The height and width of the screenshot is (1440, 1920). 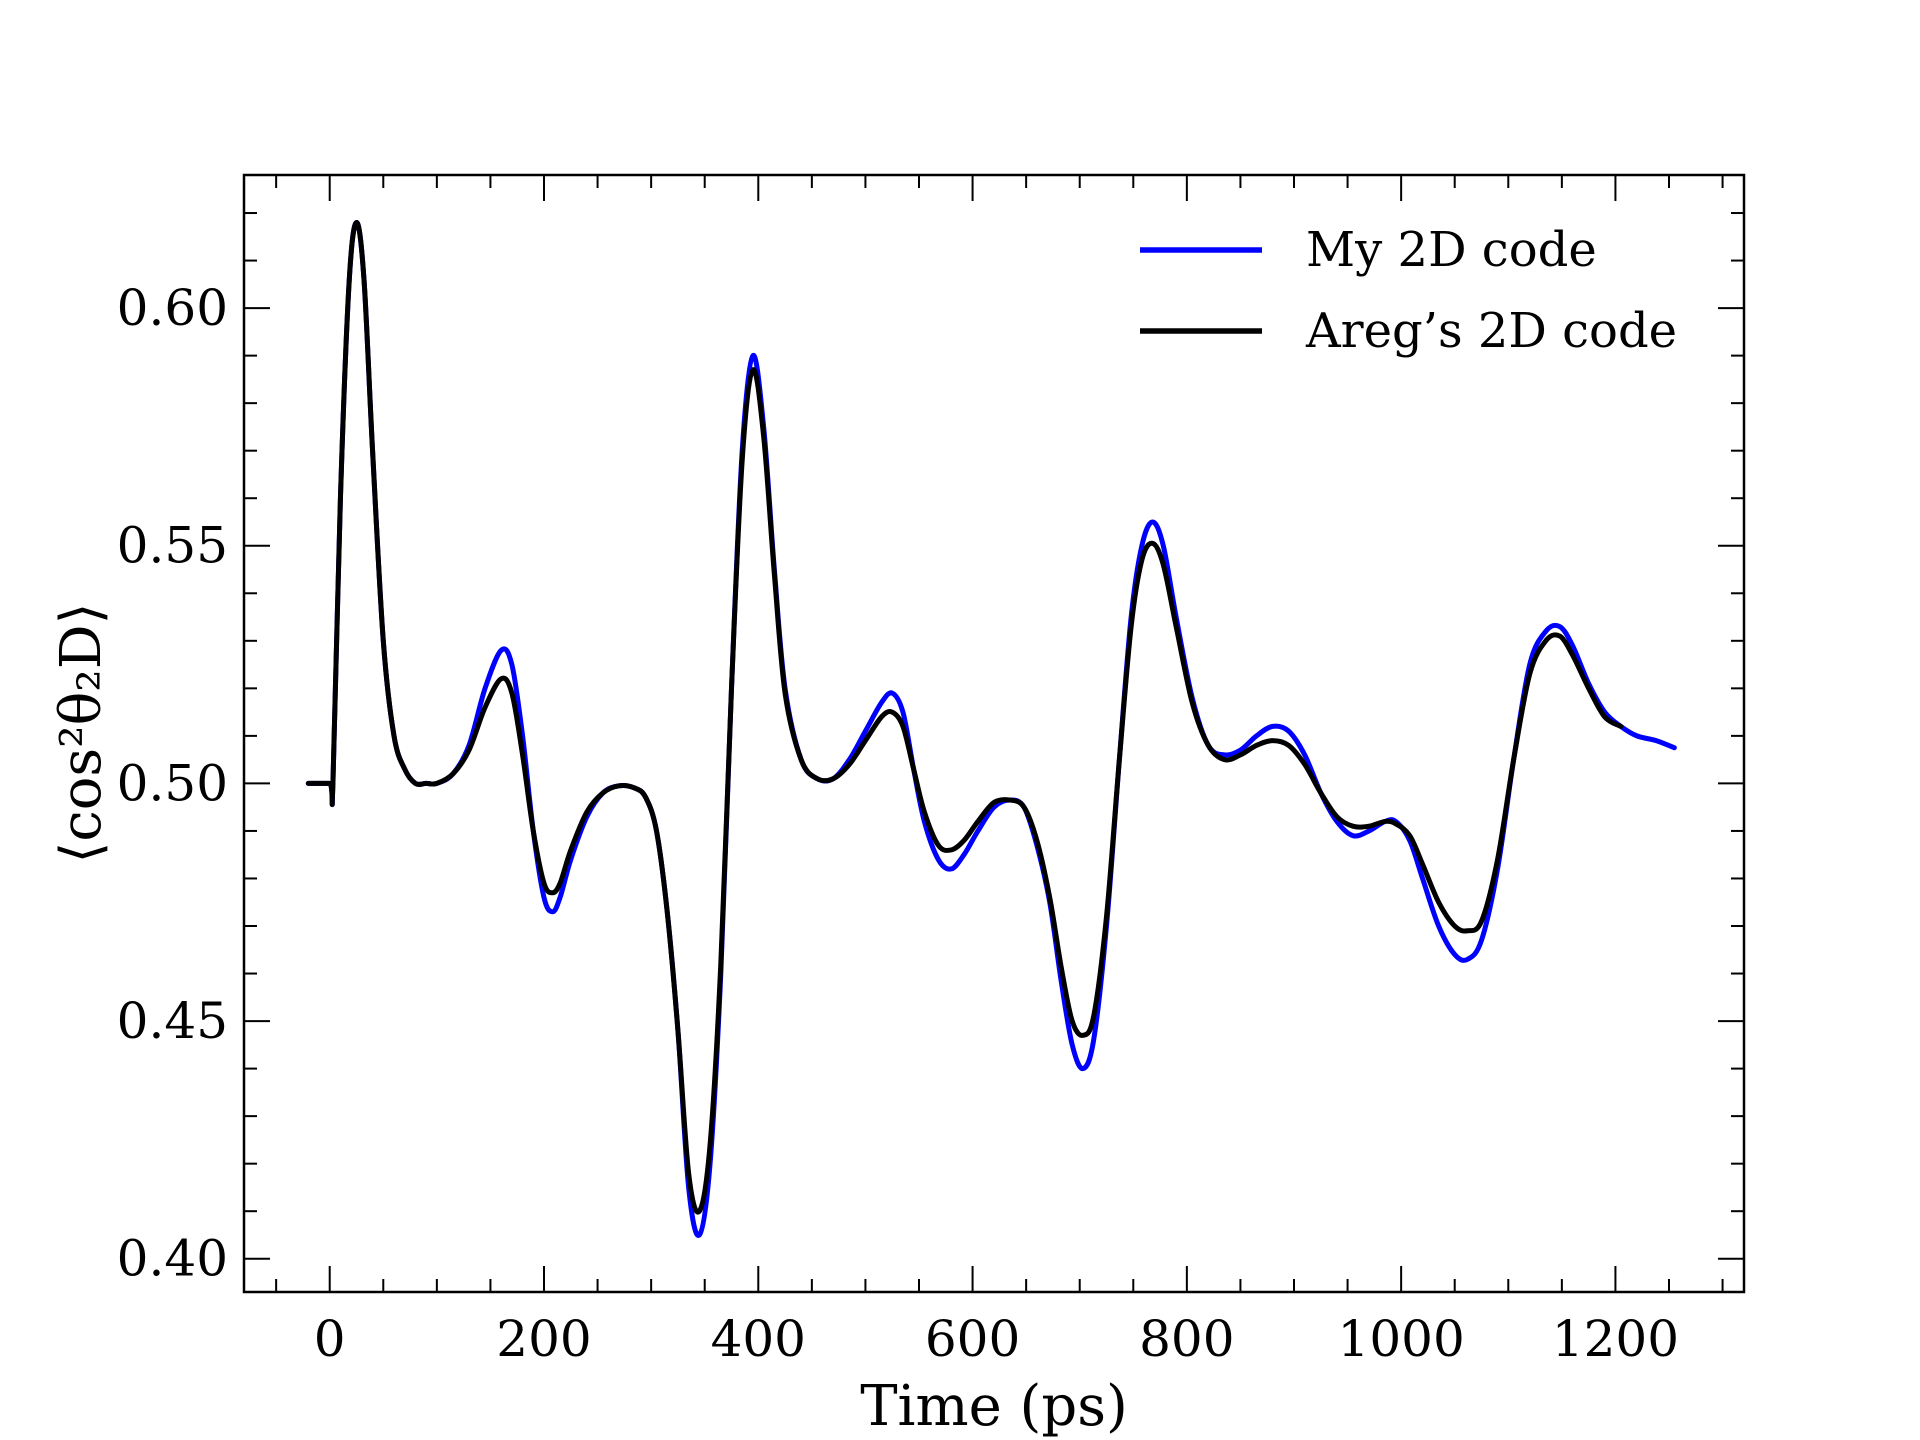 I want to click on x-axis-title: Time (ps), so click(x=994, y=1406).